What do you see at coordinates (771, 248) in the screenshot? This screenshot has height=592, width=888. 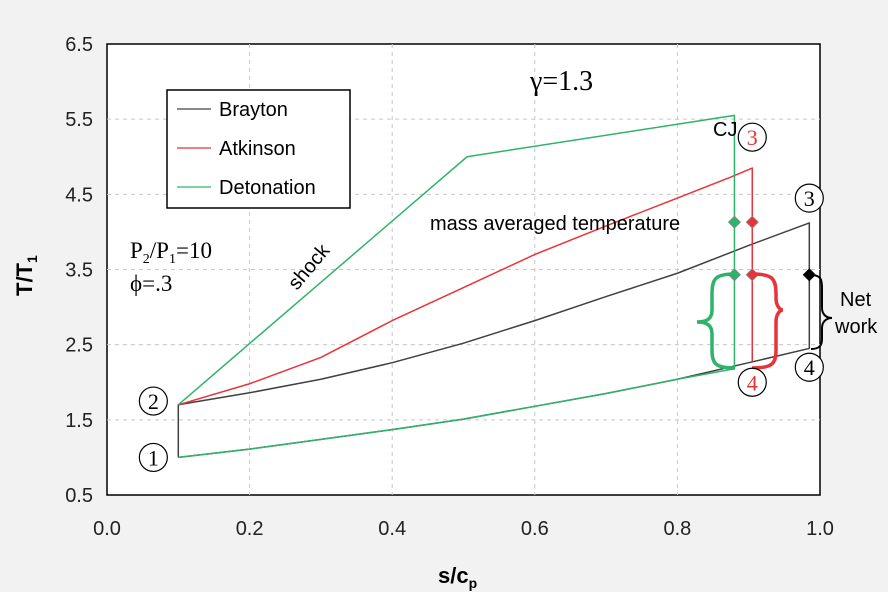 I see `markers` at bounding box center [771, 248].